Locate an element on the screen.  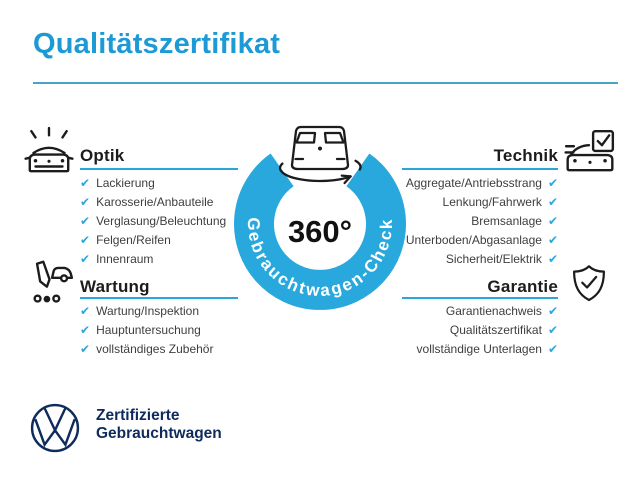
check-item: ✔ vollständiges Zubehör is located at coordinates (146, 351).